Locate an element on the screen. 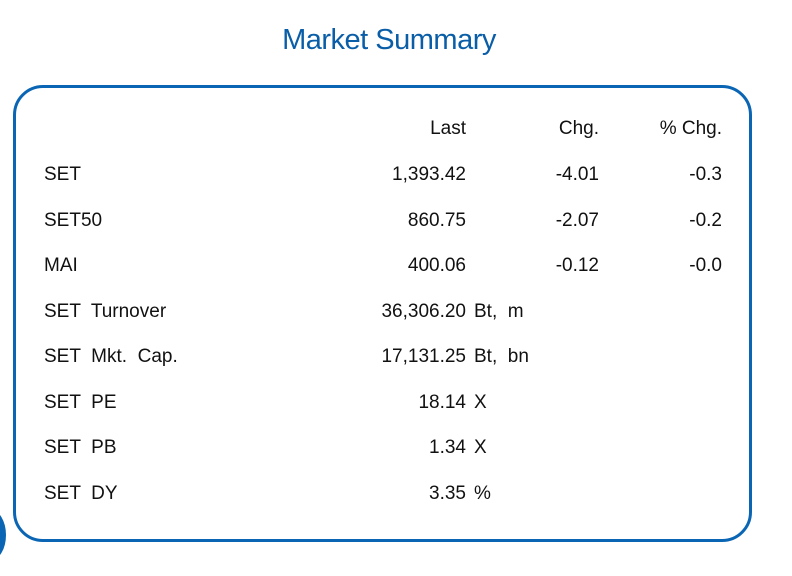  row-last-mai: 400.06 is located at coordinates (436, 265).